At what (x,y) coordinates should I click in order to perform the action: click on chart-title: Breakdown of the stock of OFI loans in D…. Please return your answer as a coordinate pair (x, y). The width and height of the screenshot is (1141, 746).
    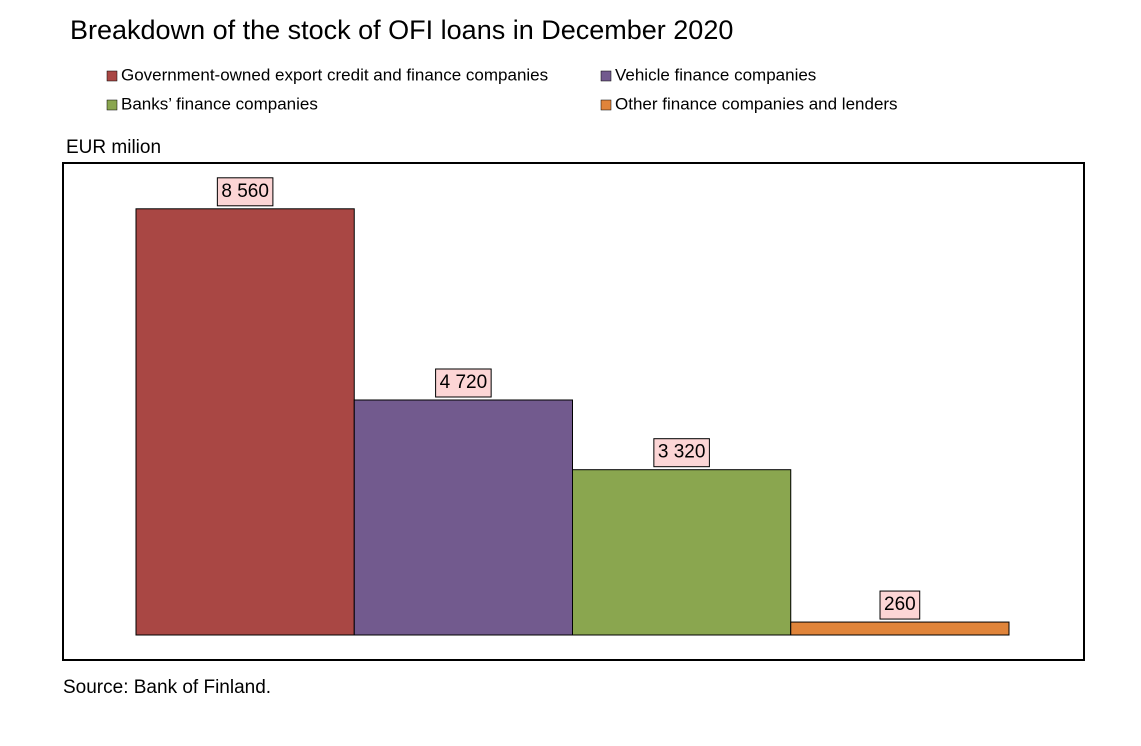
    Looking at the image, I should click on (401, 30).